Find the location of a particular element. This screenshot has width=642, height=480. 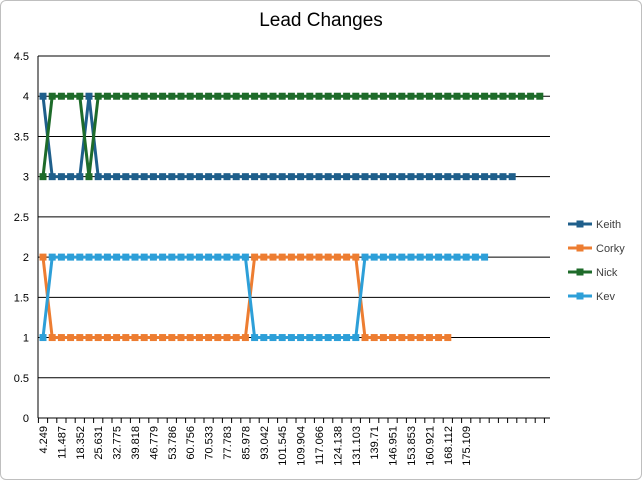

x-tick-label: 153.853 is located at coordinates (412, 446).